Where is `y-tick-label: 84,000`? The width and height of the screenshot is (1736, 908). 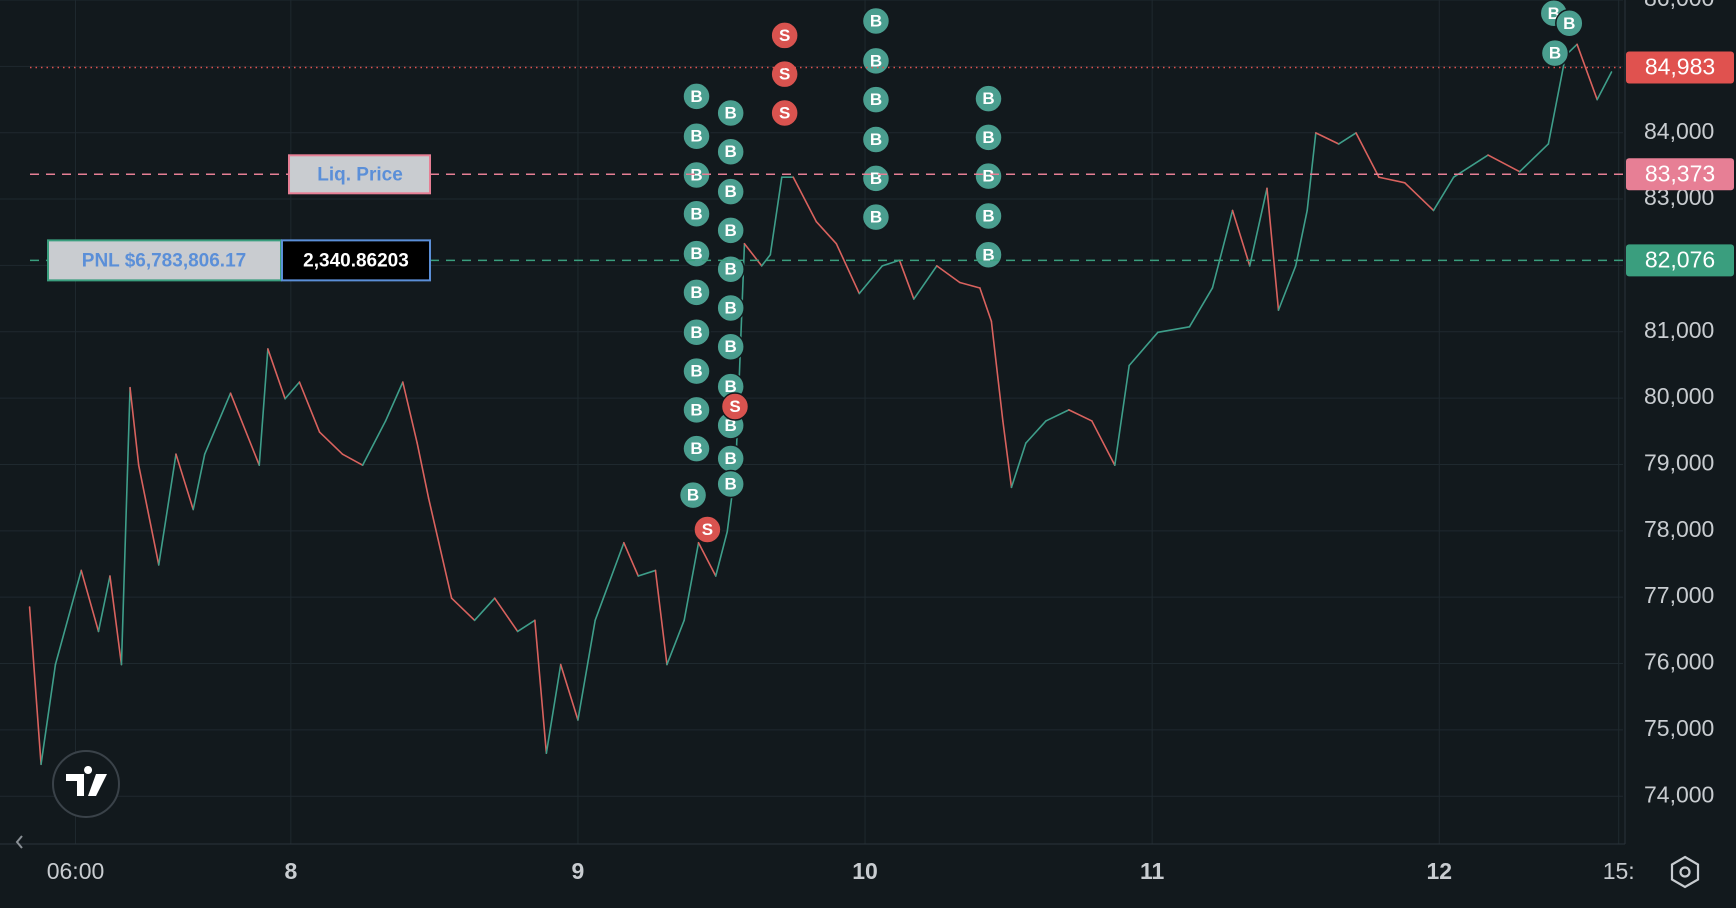 y-tick-label: 84,000 is located at coordinates (1679, 131).